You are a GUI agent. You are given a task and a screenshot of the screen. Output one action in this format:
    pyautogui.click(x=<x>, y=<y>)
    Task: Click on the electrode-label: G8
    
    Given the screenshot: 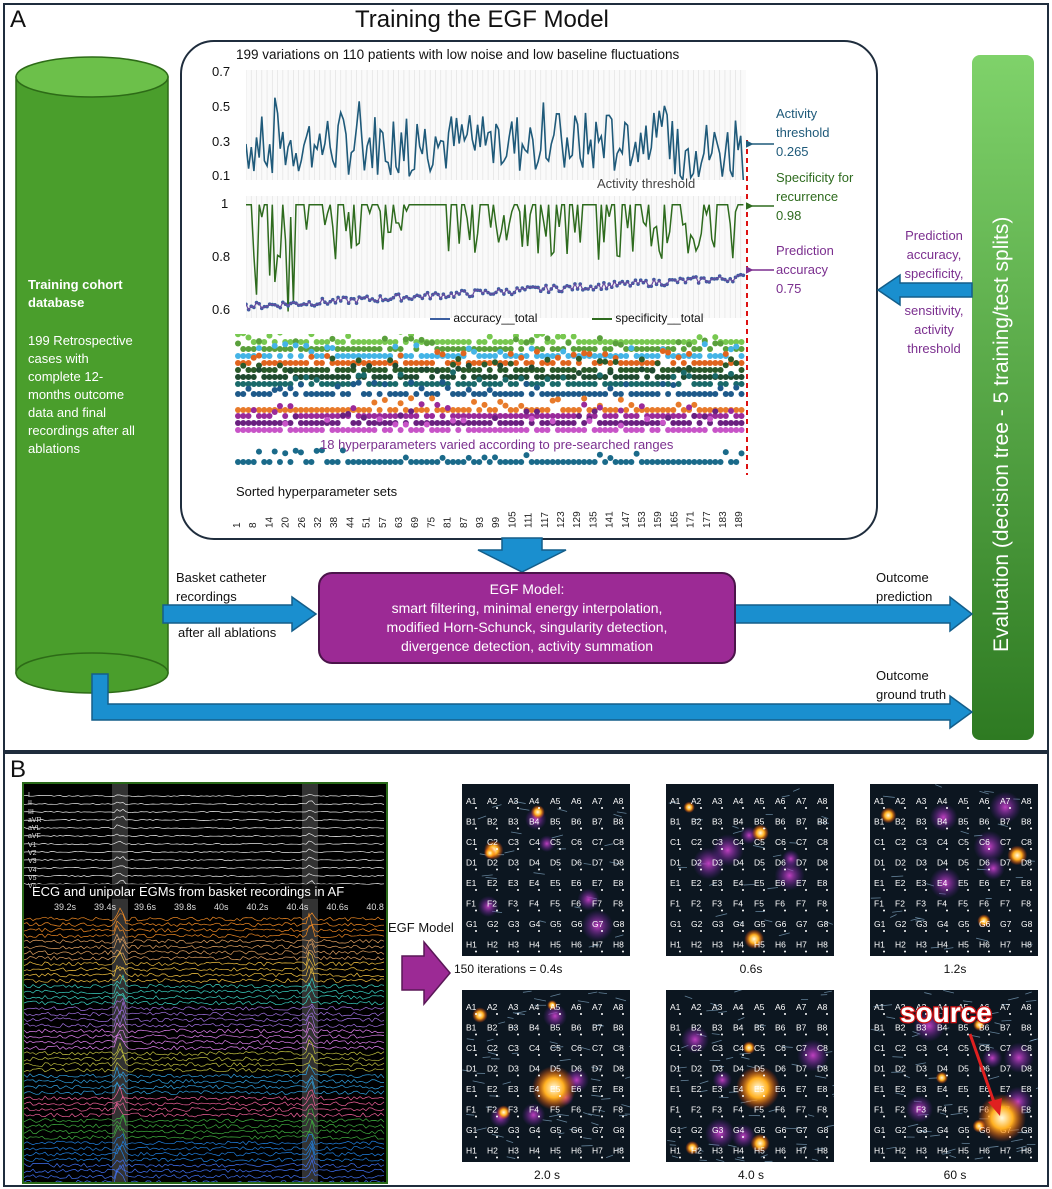 What is the action you would take?
    pyautogui.click(x=1027, y=1130)
    